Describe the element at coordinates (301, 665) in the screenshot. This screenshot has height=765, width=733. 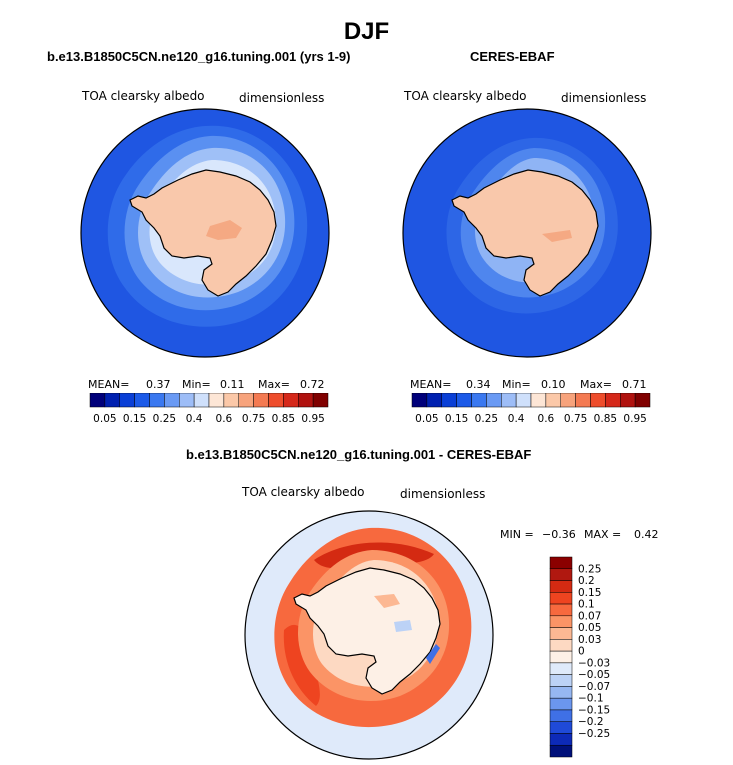
I see `positive-strong-west` at that location.